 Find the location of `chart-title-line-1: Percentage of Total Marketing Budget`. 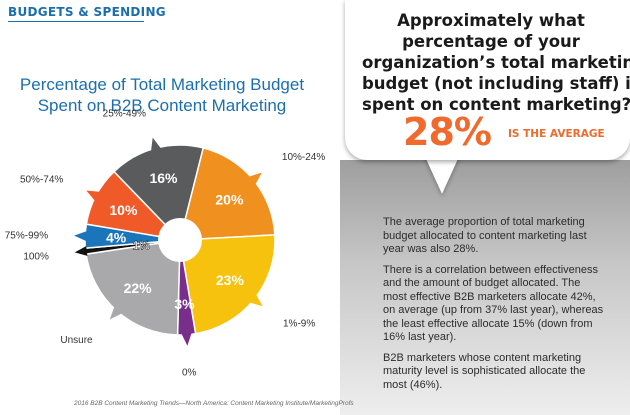

chart-title-line-1: Percentage of Total Marketing Budget is located at coordinates (162, 84).